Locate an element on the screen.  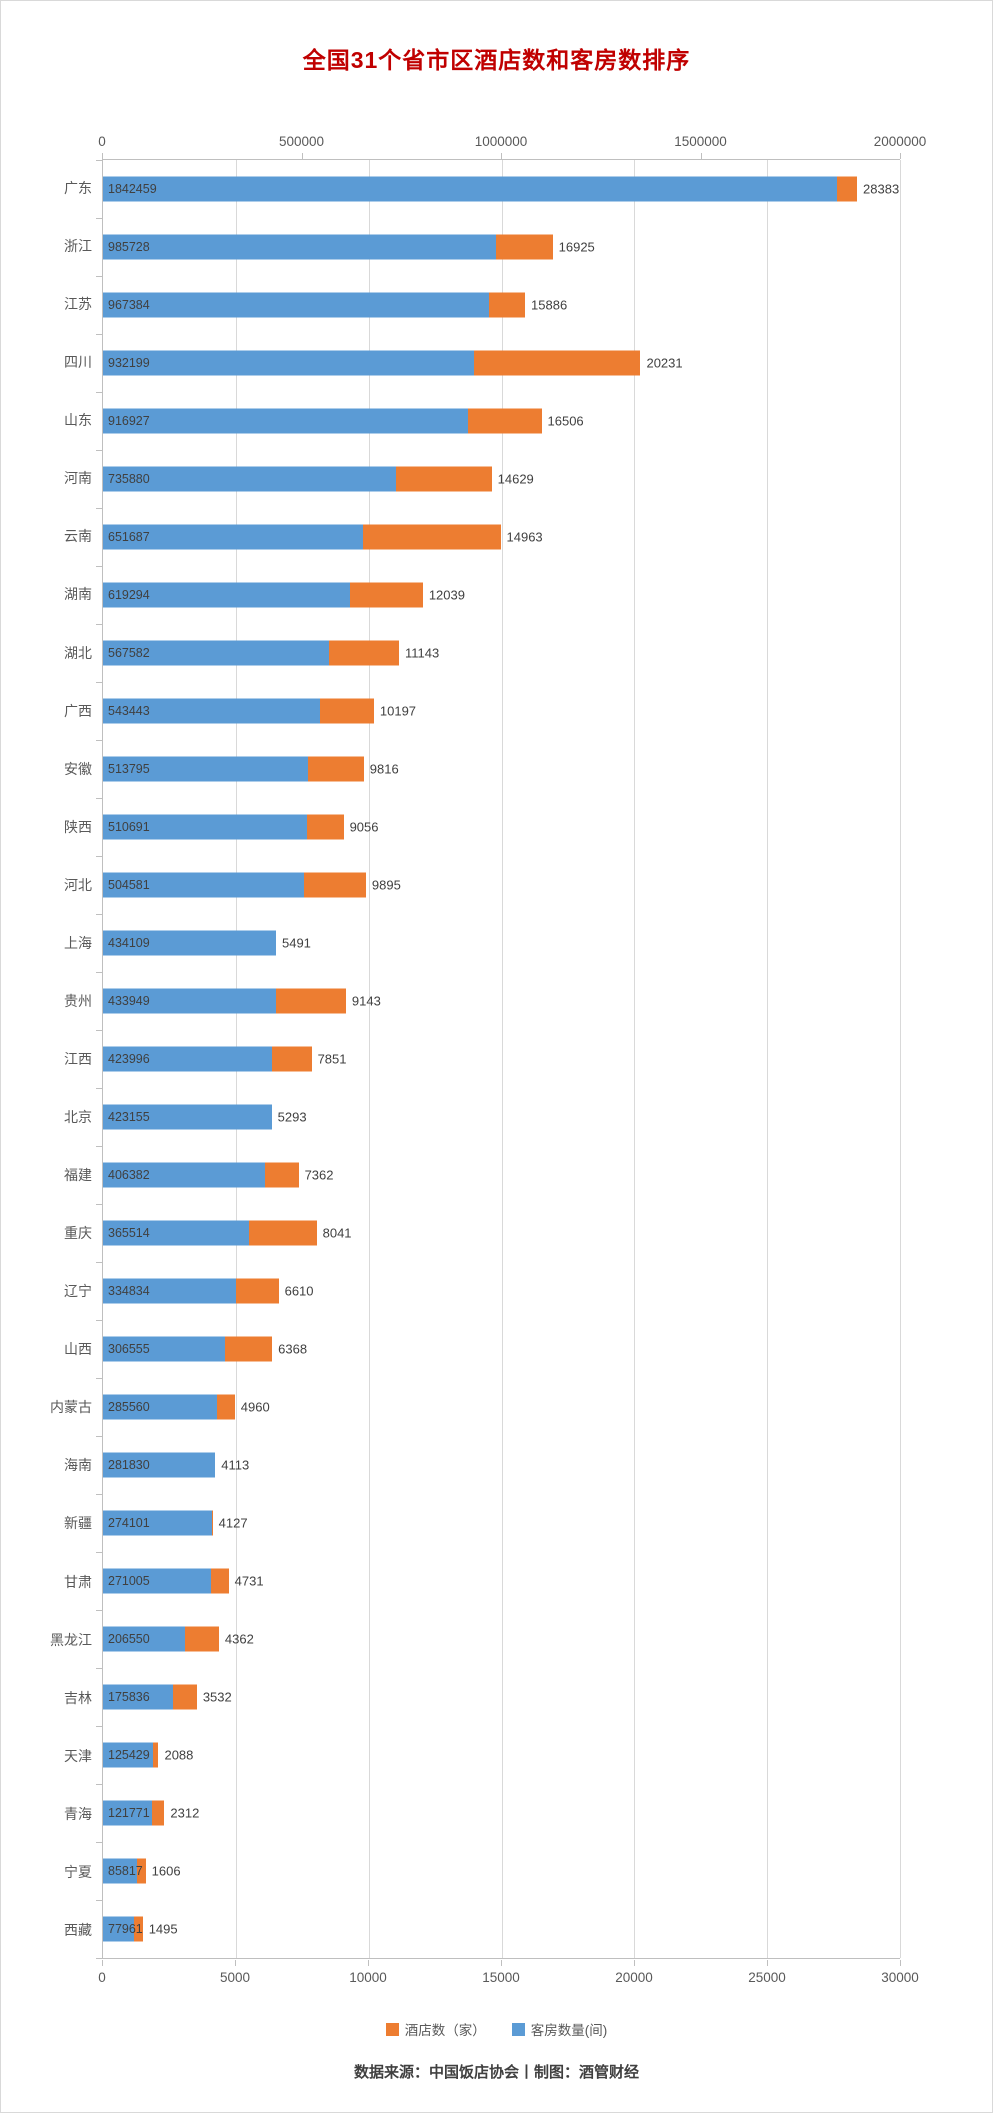
room-count-label: 271005 is located at coordinates (129, 1581).